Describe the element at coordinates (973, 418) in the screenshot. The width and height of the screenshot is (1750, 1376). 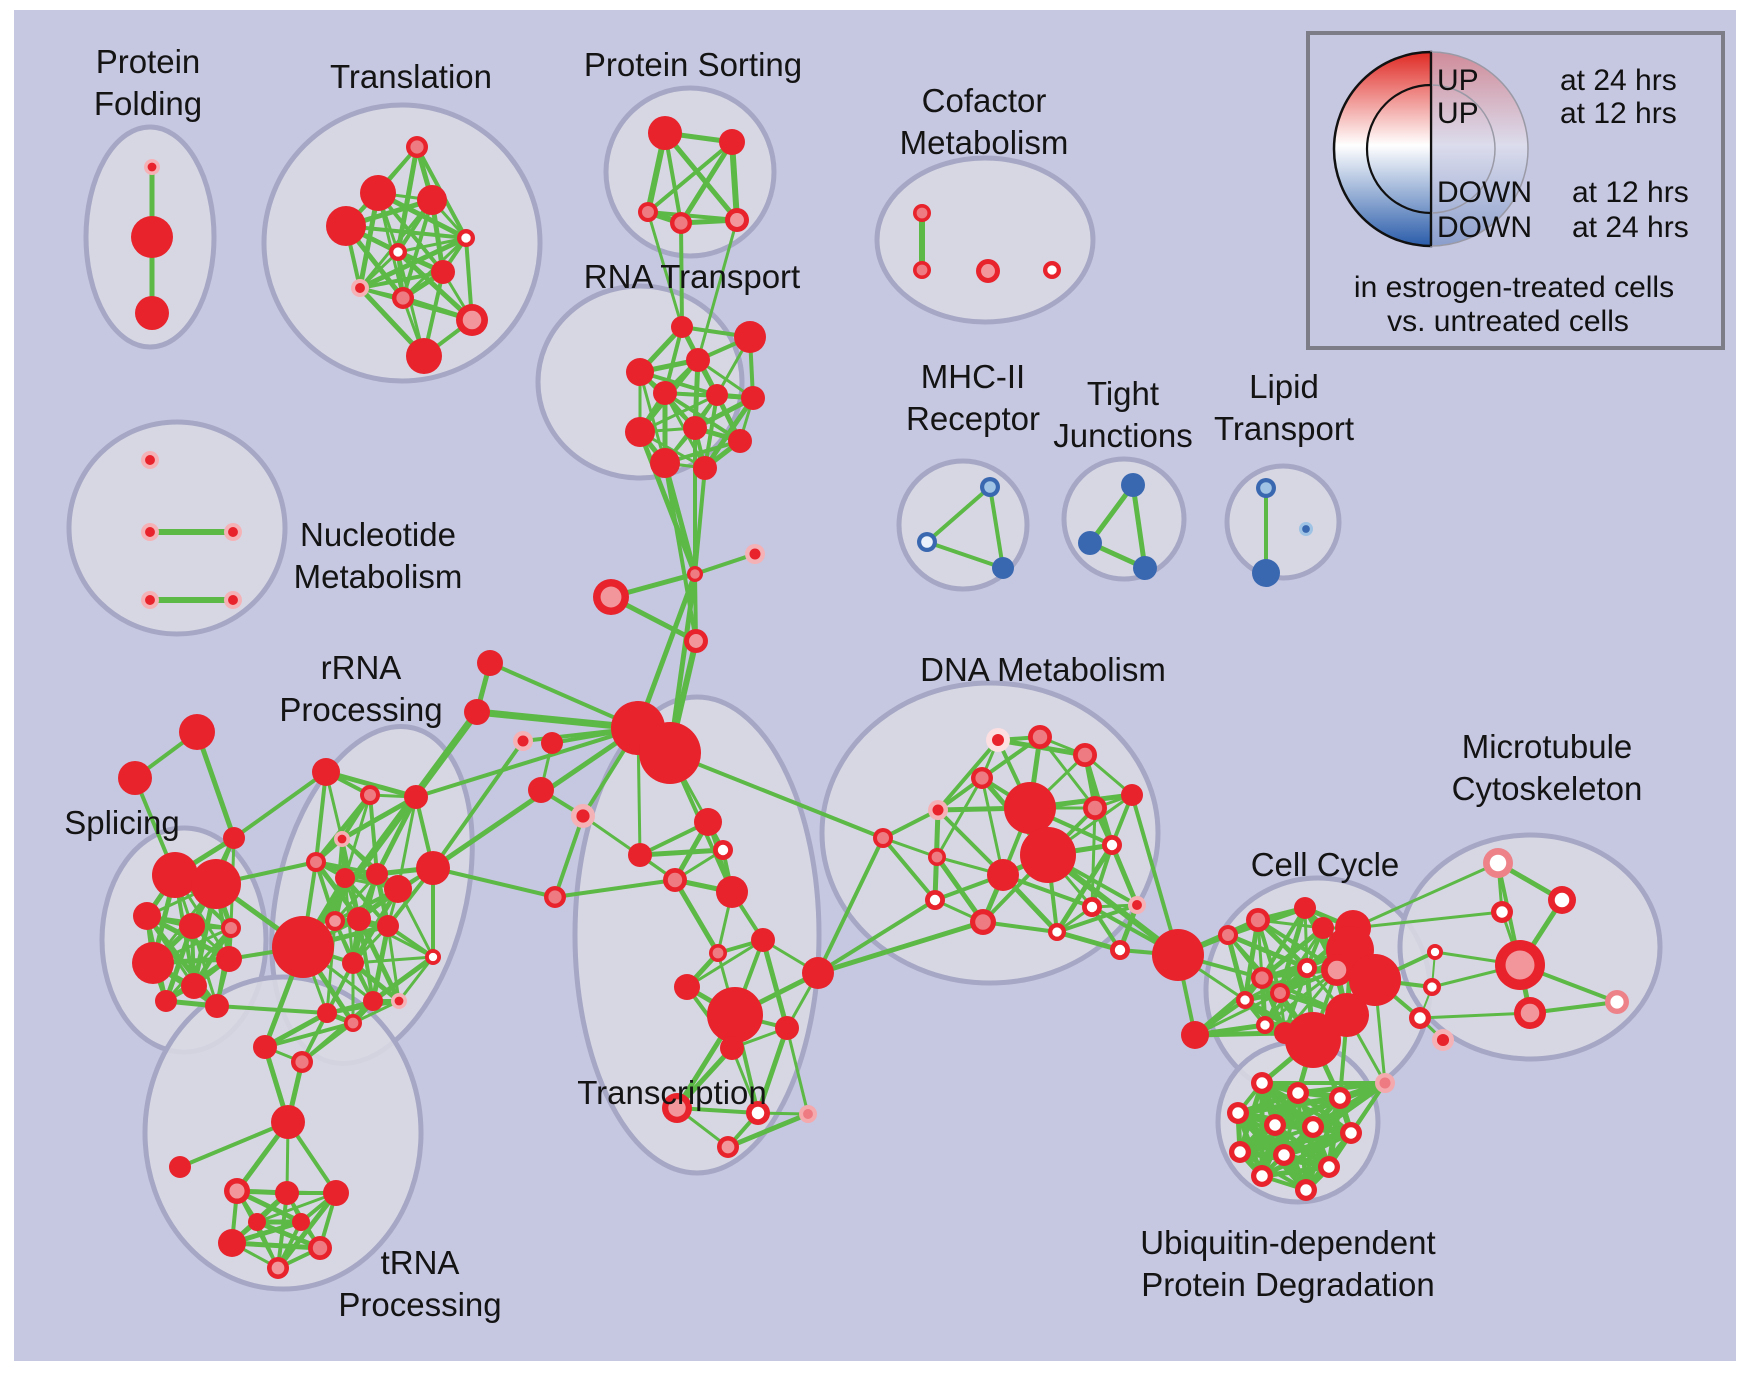
I see `cluster-label-mhc2-receptor: Receptor` at that location.